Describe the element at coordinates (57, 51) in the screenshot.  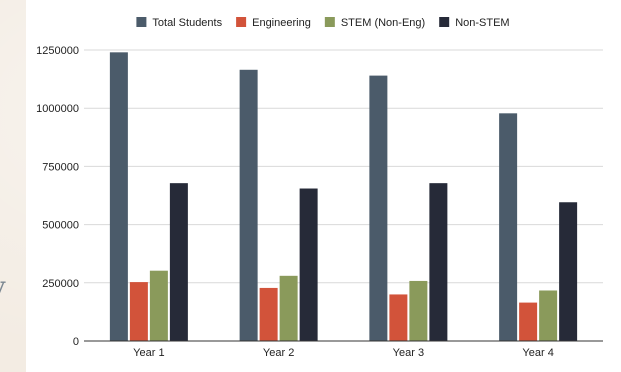
I see `y-tick-label: 1250000` at that location.